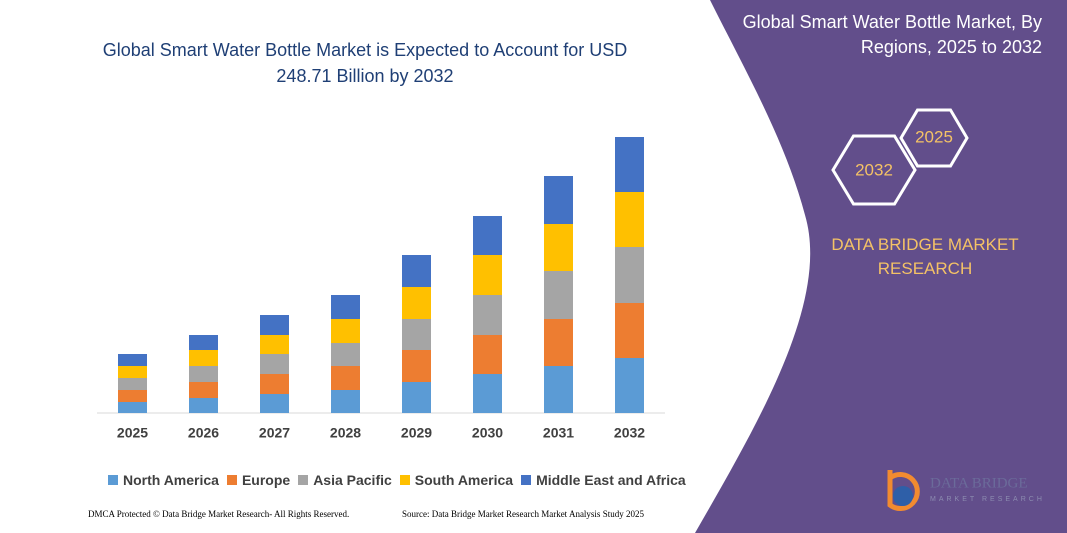  I want to click on legend-item: North America, so click(163, 480).